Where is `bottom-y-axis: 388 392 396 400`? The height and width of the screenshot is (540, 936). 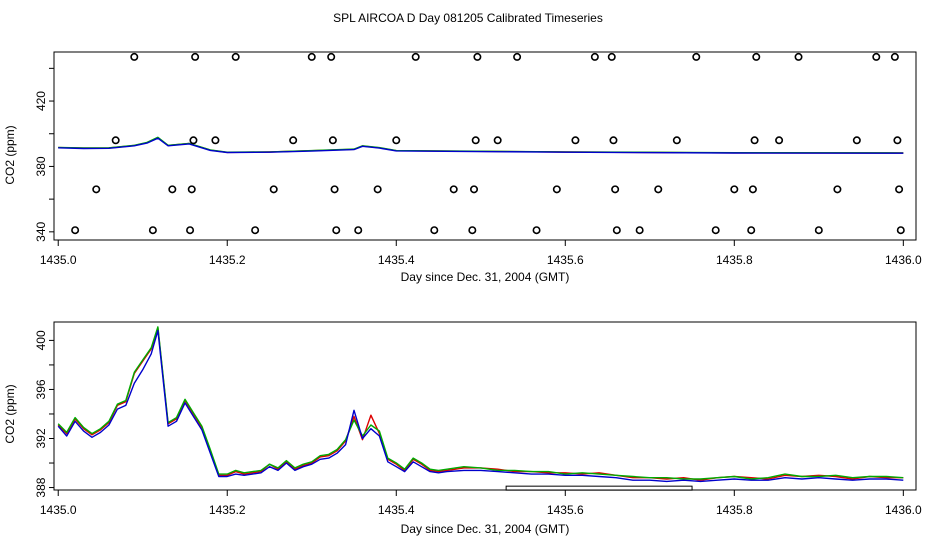 bottom-y-axis: 388 392 396 400 is located at coordinates (41, 414).